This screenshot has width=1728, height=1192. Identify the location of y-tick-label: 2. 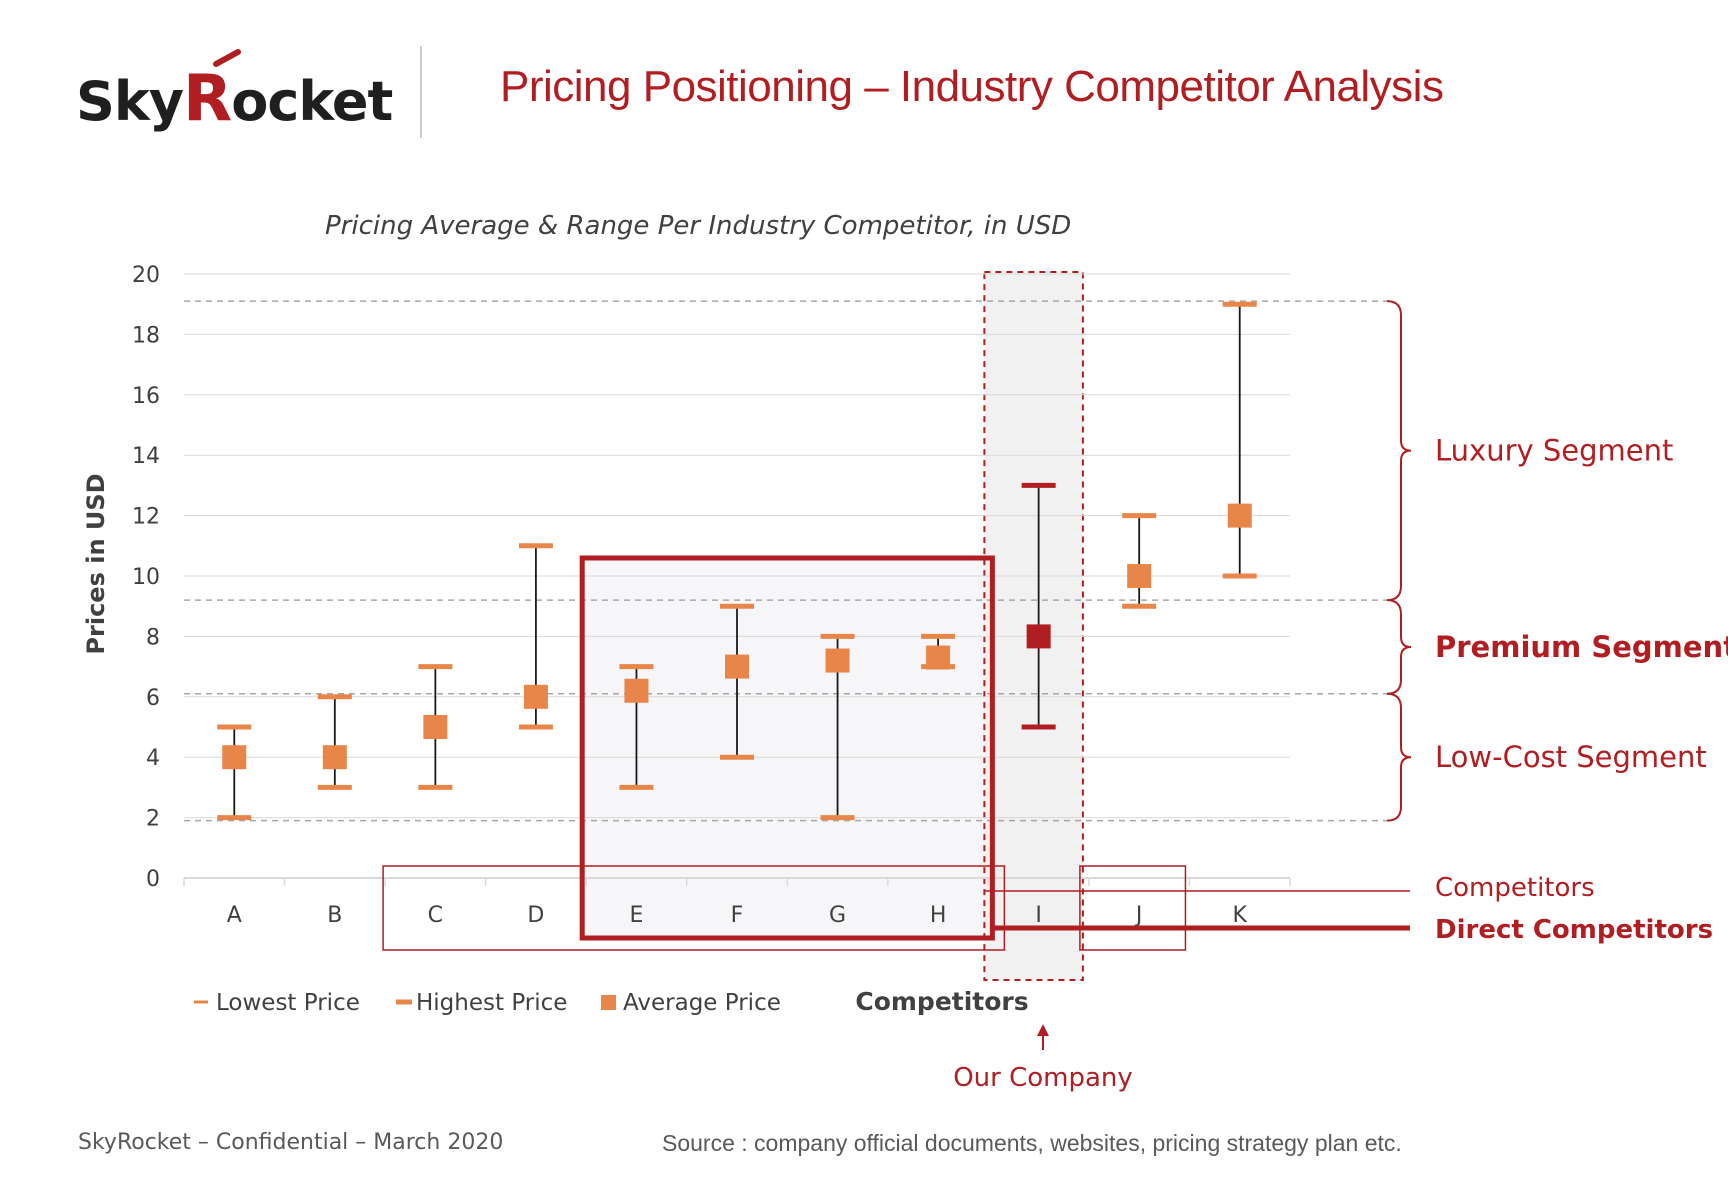
(153, 819).